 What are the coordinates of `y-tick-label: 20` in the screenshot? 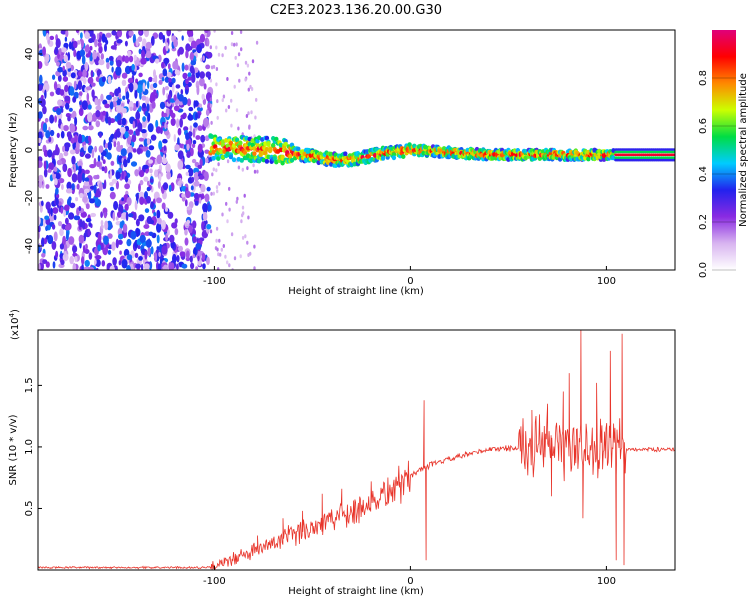 It's located at (29, 102).